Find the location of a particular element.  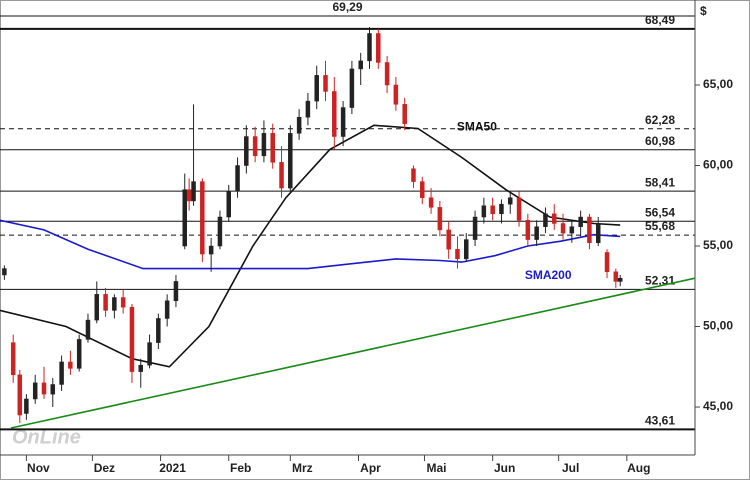

x-tick-label: Mrz is located at coordinates (302, 468).